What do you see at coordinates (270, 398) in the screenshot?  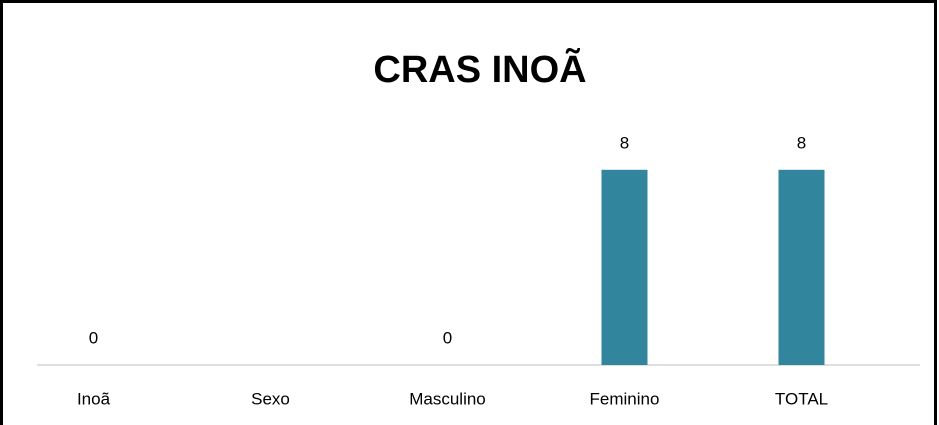 I see `x-tick-label: Sexo` at bounding box center [270, 398].